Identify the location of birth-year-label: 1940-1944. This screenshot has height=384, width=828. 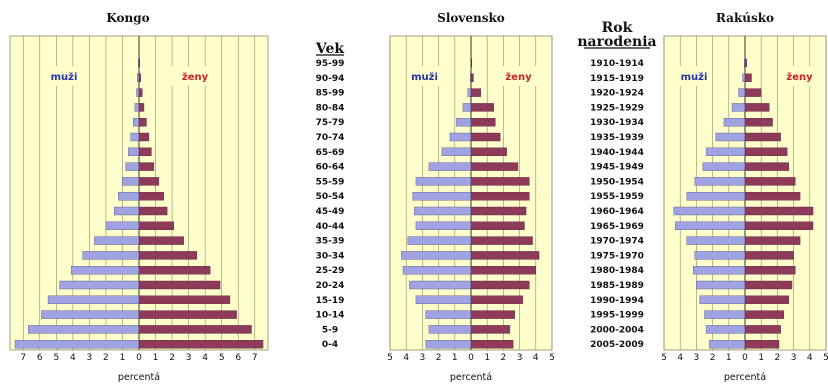
(617, 153).